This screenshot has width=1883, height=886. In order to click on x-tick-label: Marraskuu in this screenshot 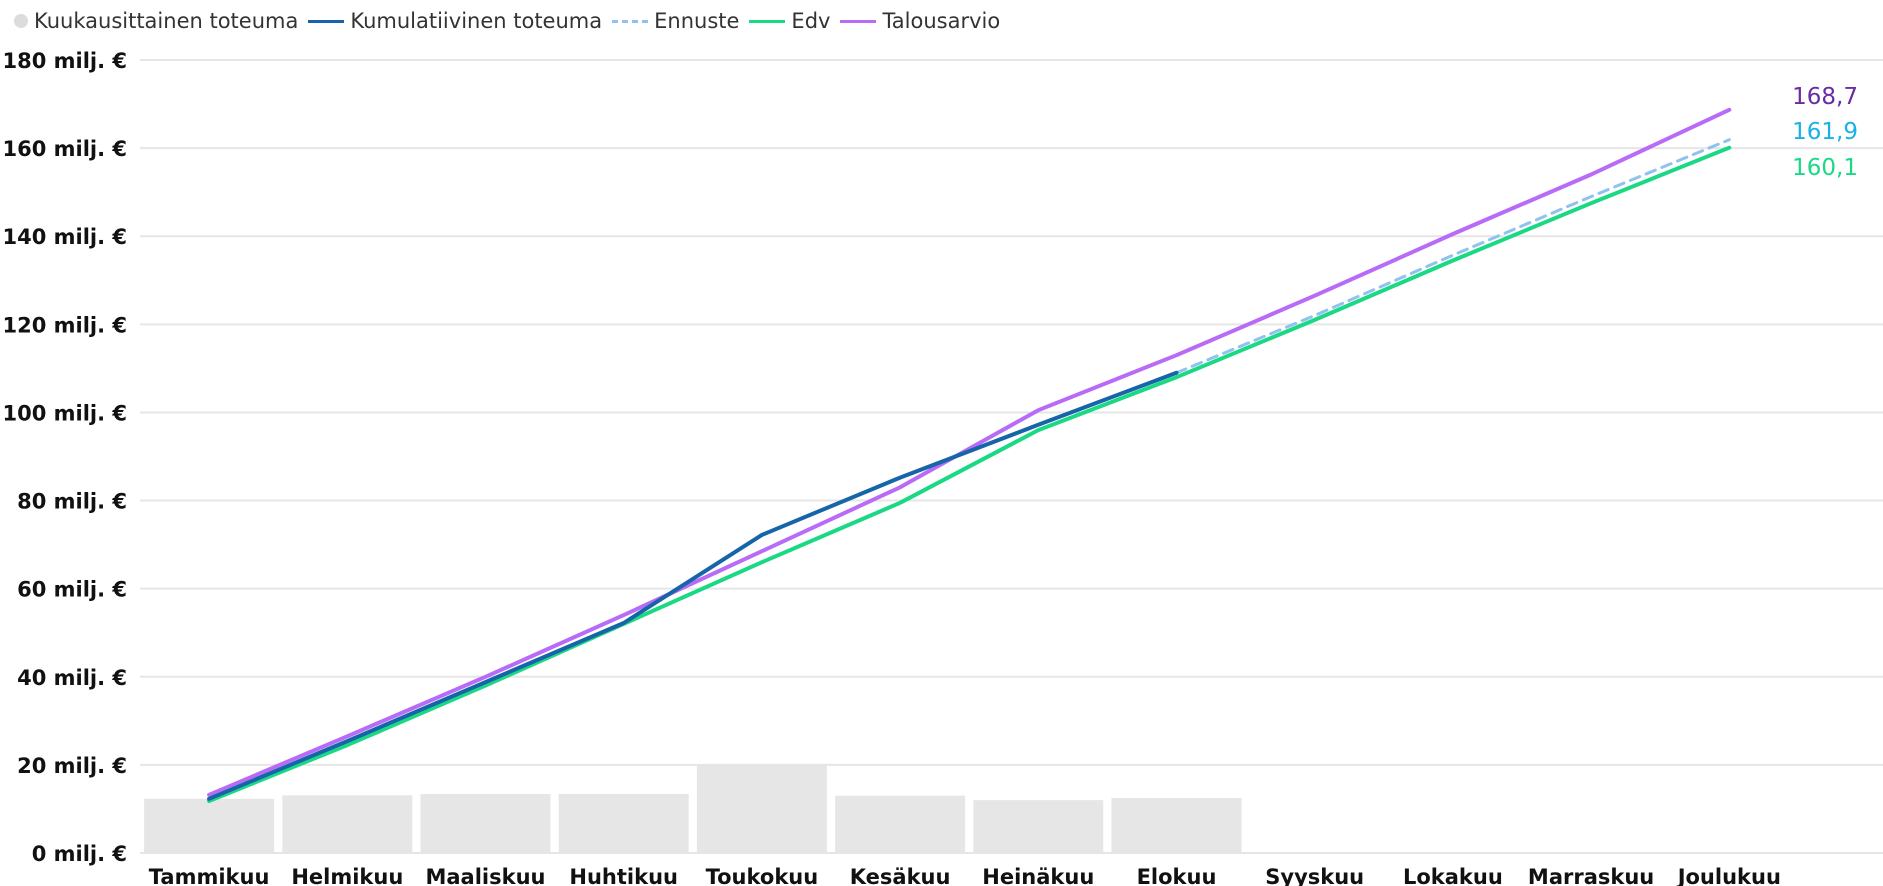, I will do `click(1591, 875)`.